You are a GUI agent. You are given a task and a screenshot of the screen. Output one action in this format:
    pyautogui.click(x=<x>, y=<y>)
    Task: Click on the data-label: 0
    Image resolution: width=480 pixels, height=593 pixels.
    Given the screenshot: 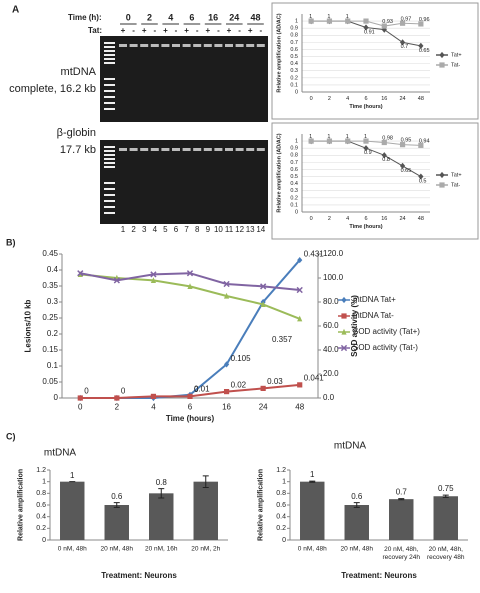 What is the action you would take?
    pyautogui.click(x=196, y=389)
    